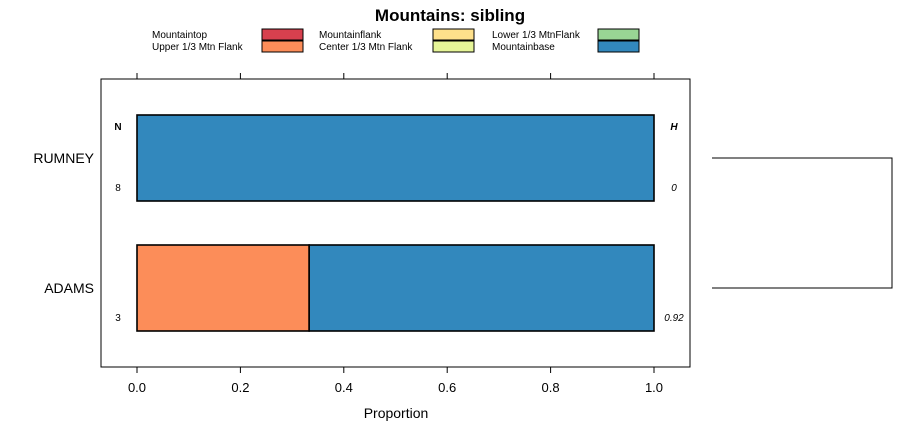 The width and height of the screenshot is (900, 440). I want to click on category-label: ADAMS, so click(69, 288).